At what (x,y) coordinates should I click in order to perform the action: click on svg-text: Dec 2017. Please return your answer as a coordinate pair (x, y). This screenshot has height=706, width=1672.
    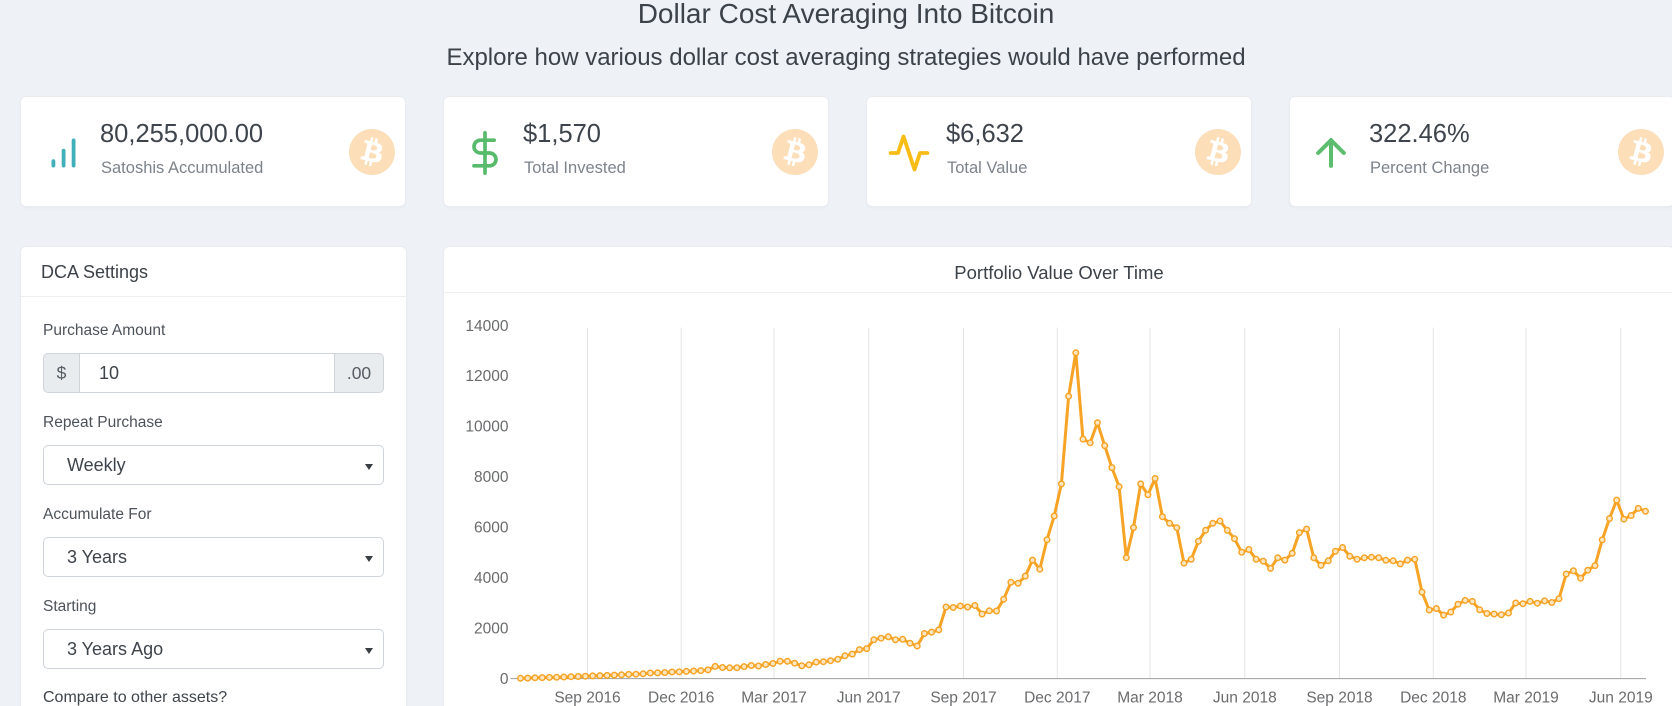
    Looking at the image, I should click on (1057, 698).